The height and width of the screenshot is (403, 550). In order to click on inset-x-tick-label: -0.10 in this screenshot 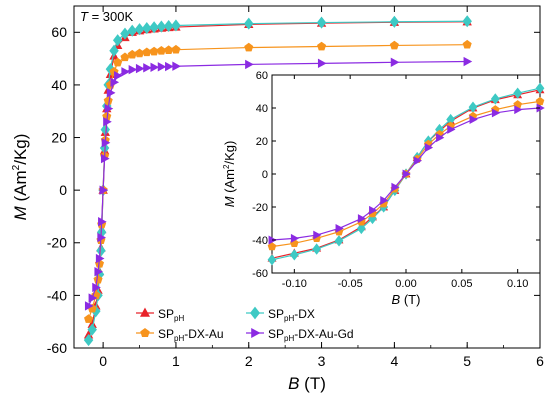, I will do `click(294, 284)`.